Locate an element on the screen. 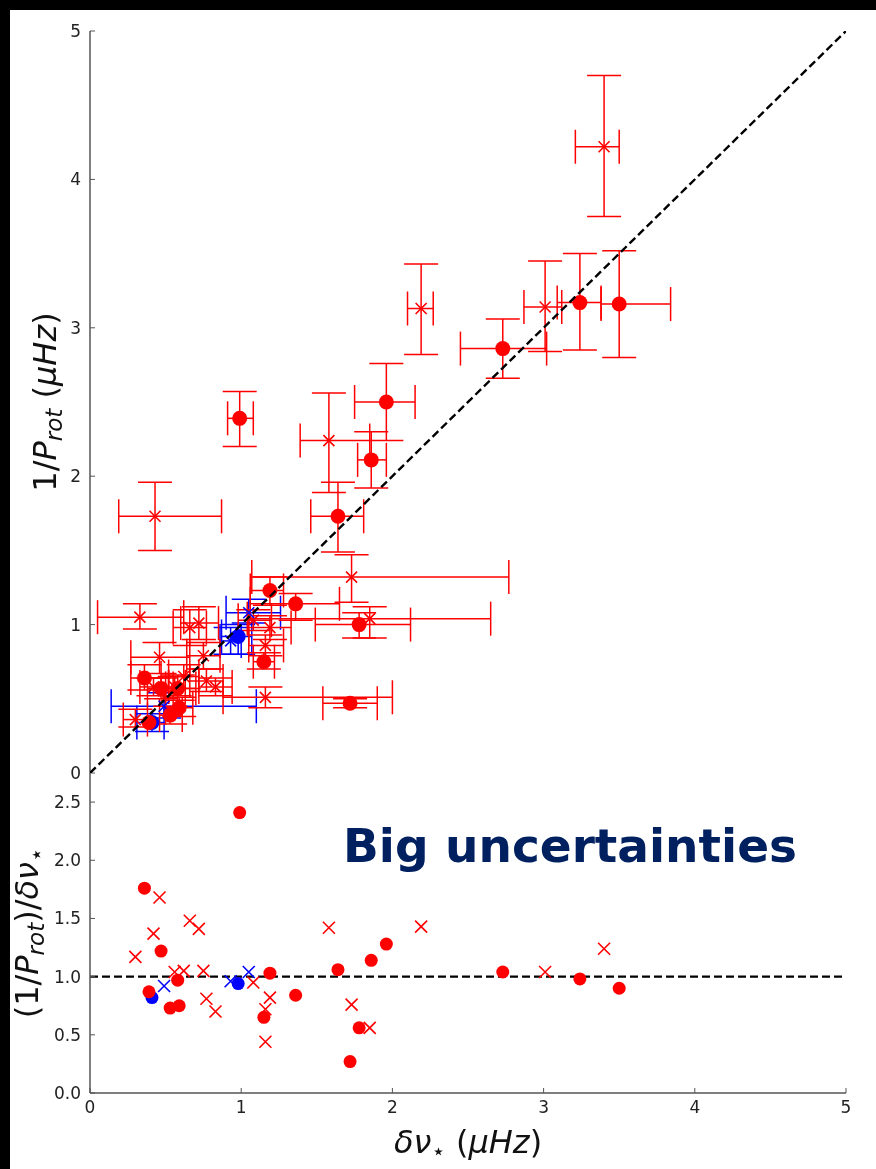  y-tick-label: 2.5 is located at coordinates (67, 802).